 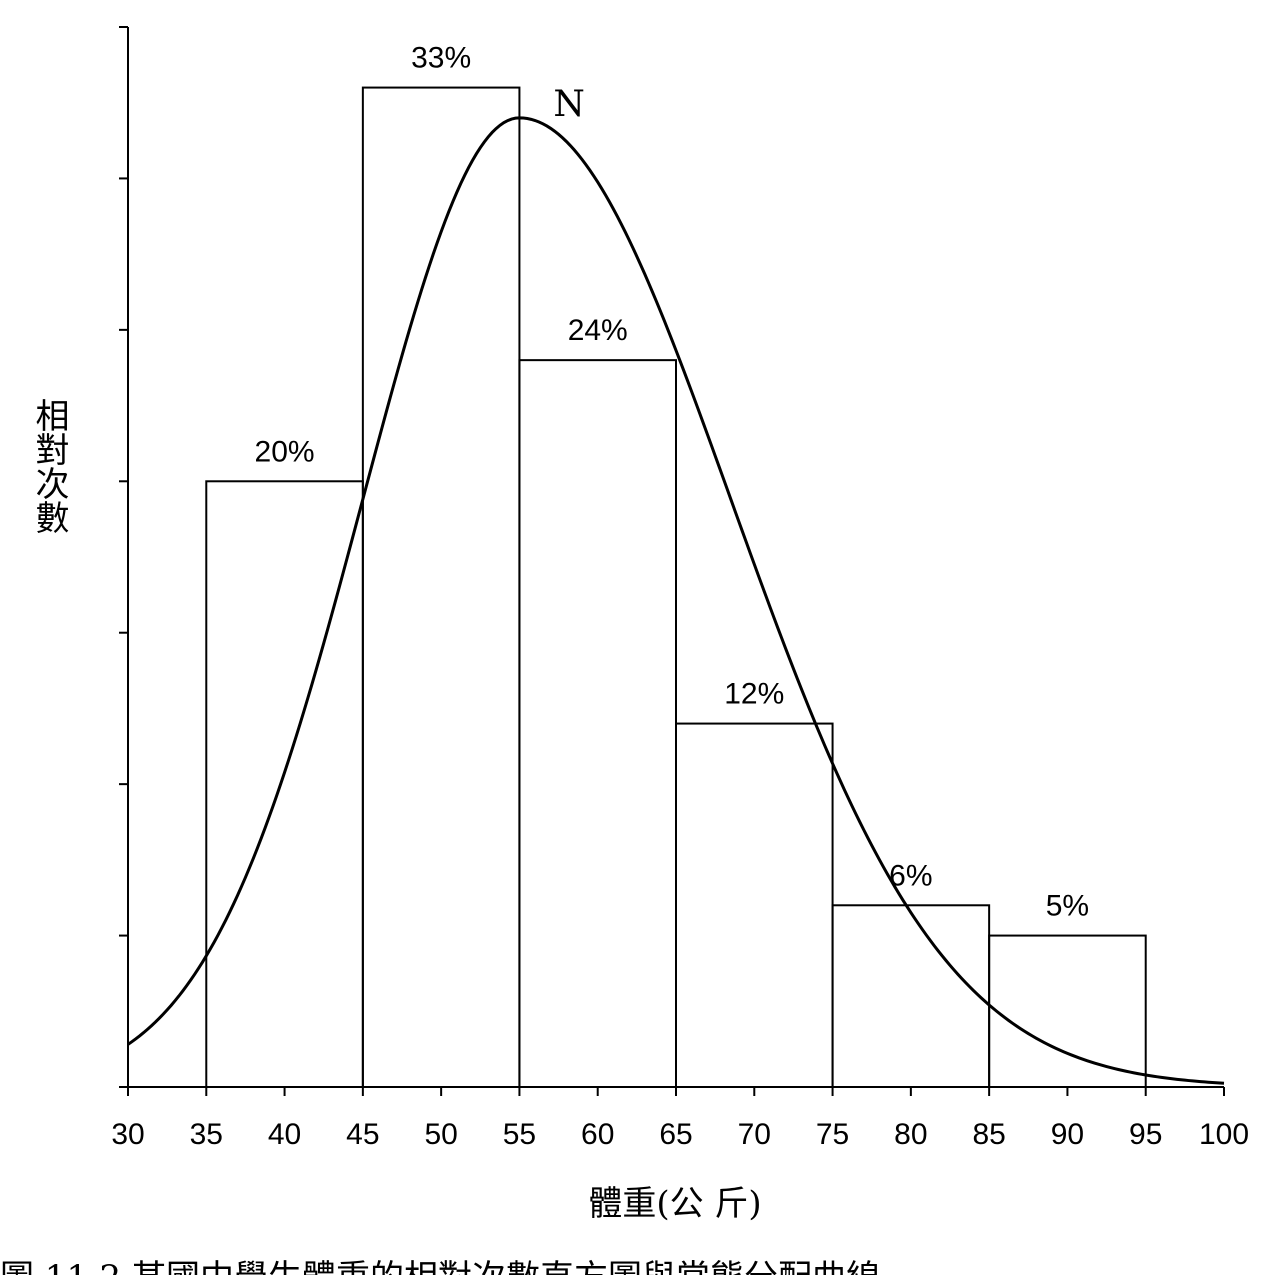 What do you see at coordinates (754, 1134) in the screenshot?
I see `x-tick-label: 70` at bounding box center [754, 1134].